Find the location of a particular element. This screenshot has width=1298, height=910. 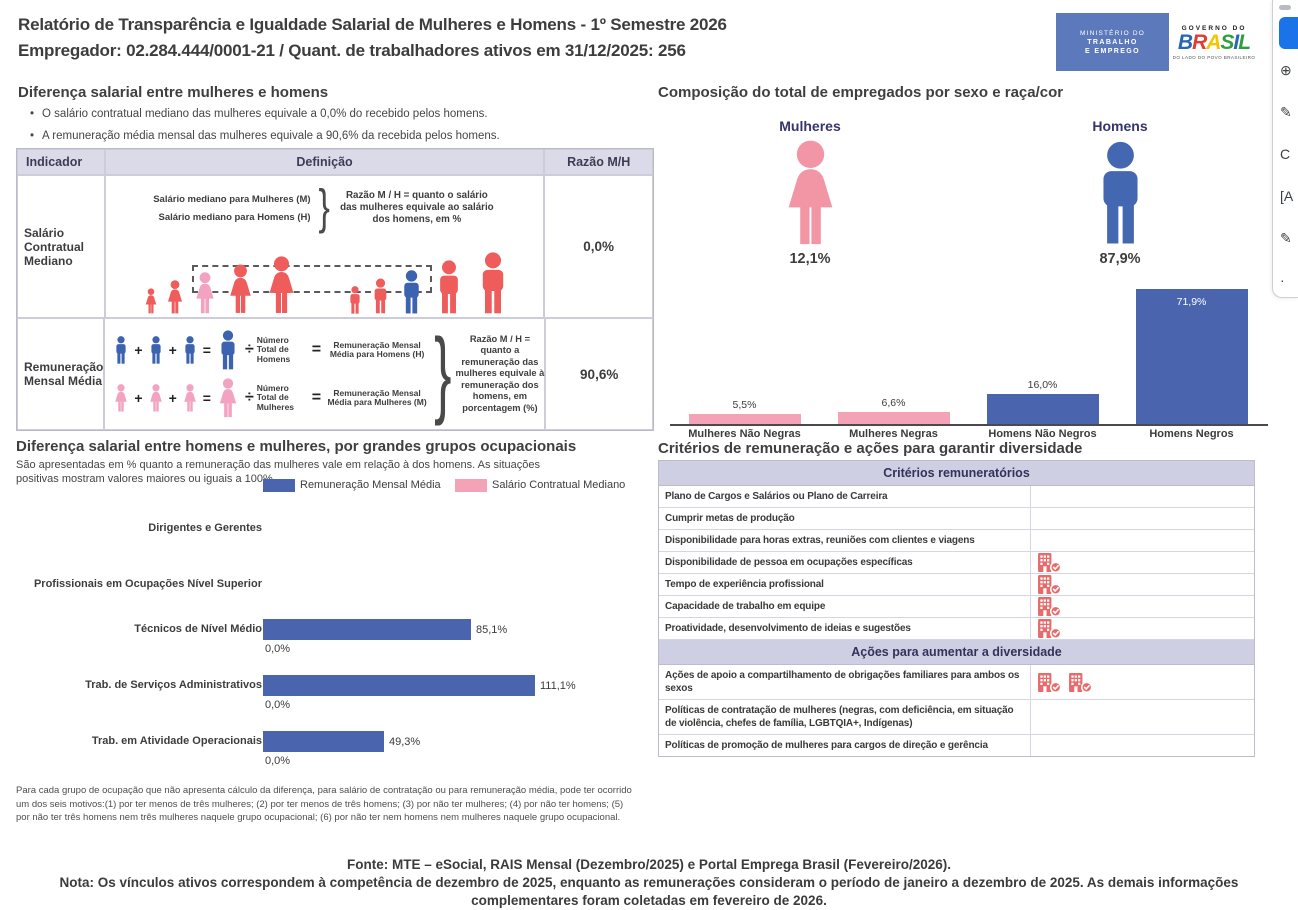

annotation-toolbar: ⊕ ✎ C [A ✎ · is located at coordinates (1285, 149).